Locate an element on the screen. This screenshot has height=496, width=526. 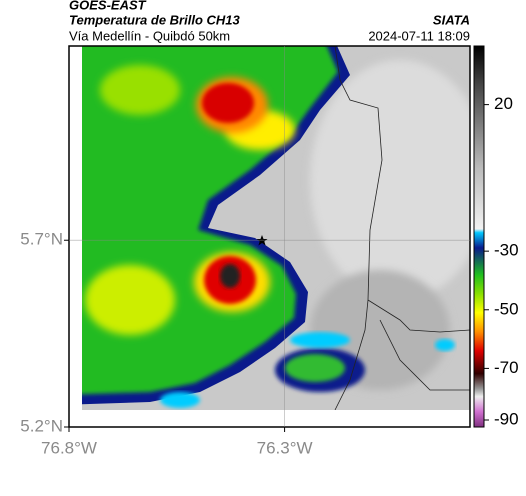
storm-core is located at coordinates (315, 368).